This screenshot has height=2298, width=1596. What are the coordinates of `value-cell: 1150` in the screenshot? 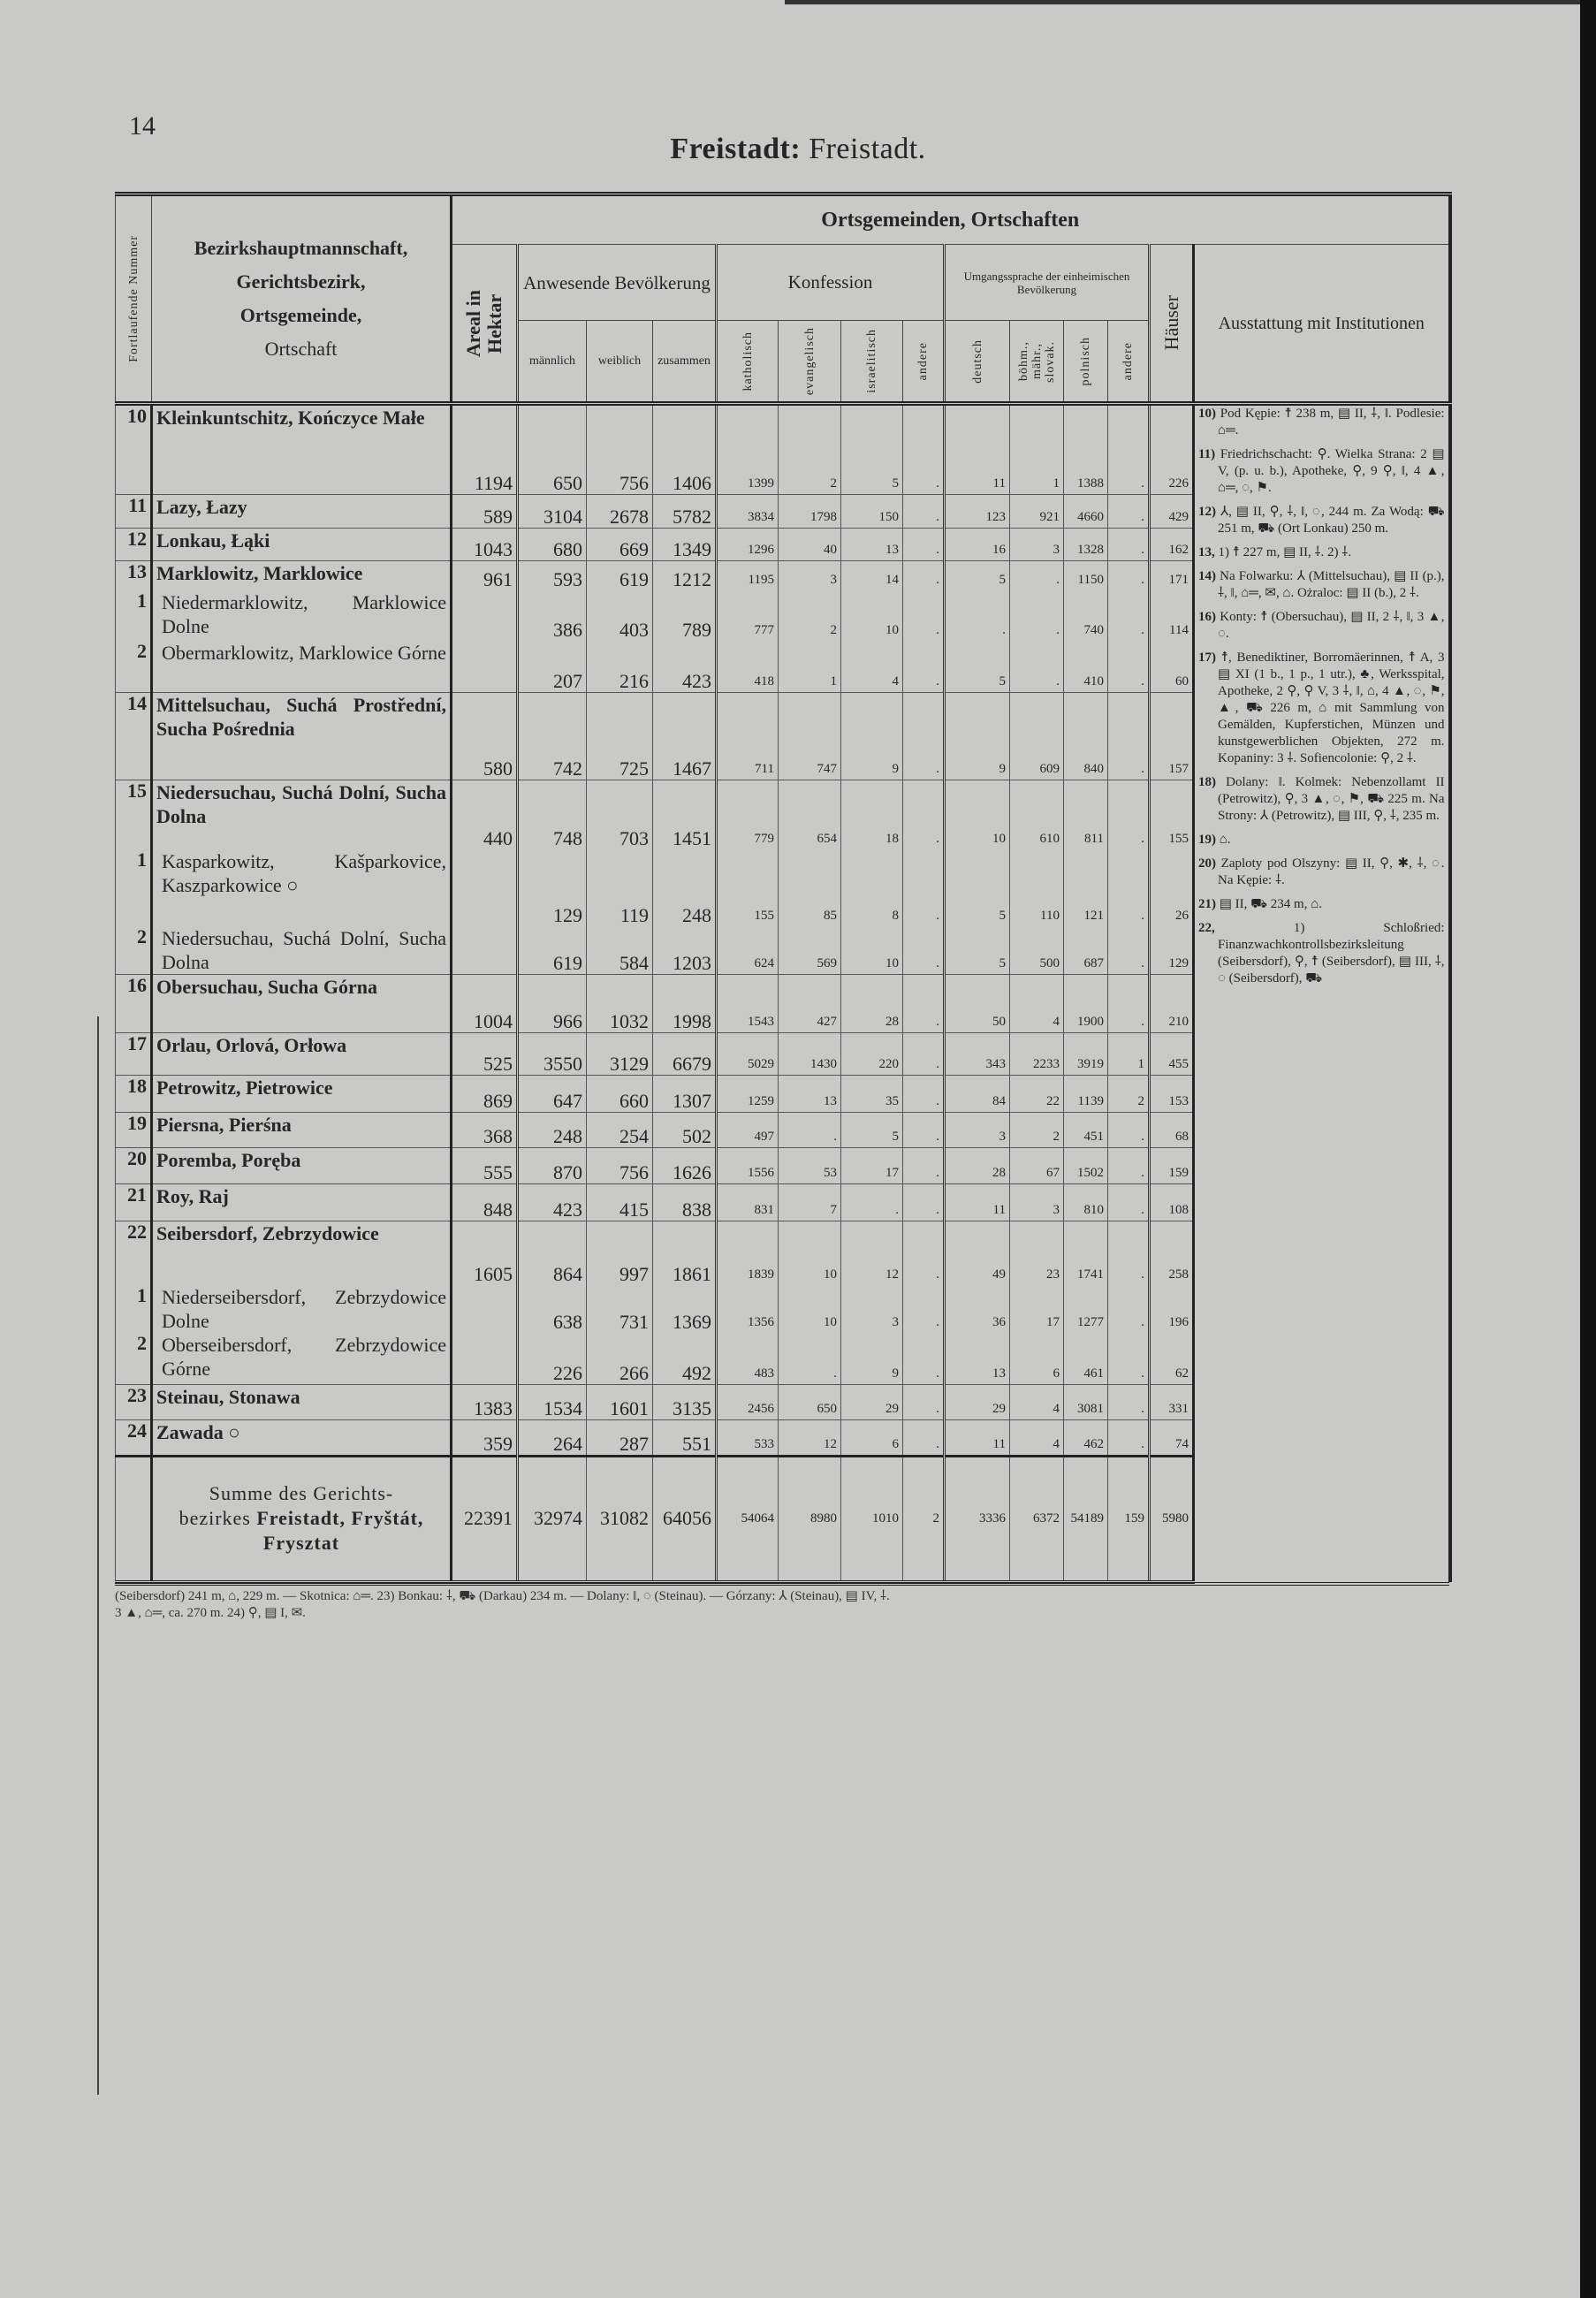 It's located at (1085, 575).